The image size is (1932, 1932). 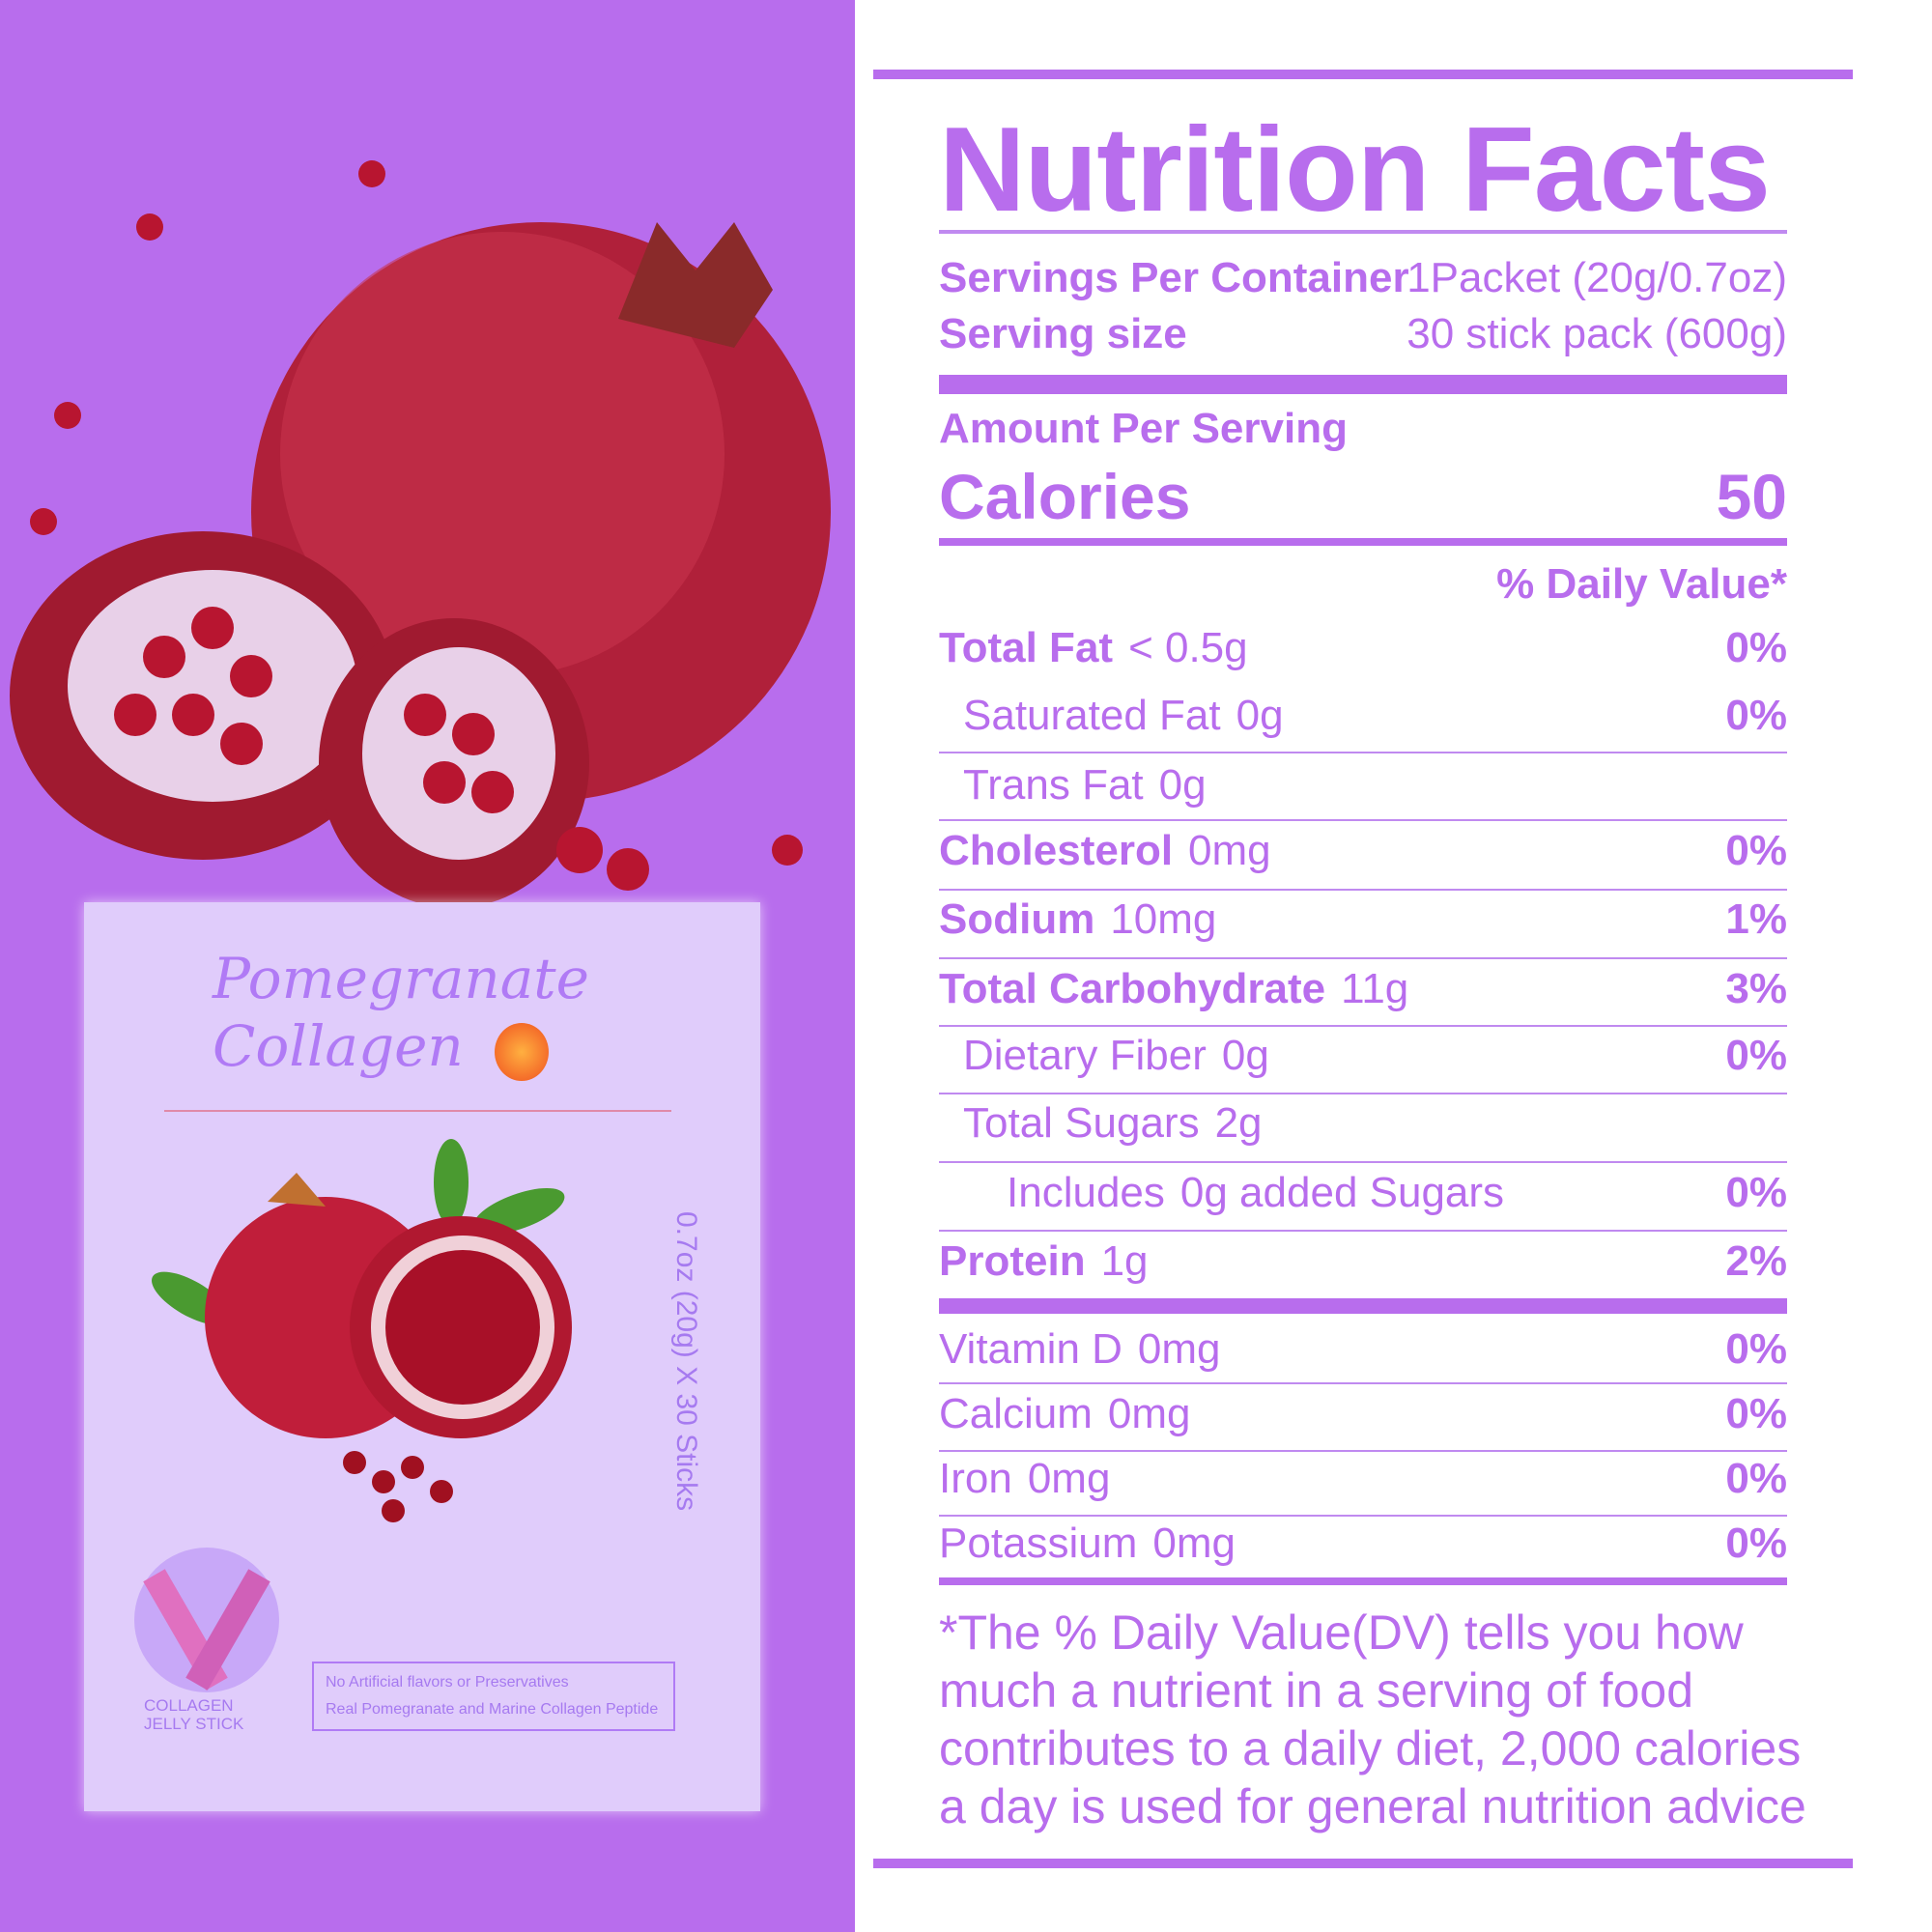 I want to click on nutrition-title: Nutrition Facts, so click(x=1355, y=170).